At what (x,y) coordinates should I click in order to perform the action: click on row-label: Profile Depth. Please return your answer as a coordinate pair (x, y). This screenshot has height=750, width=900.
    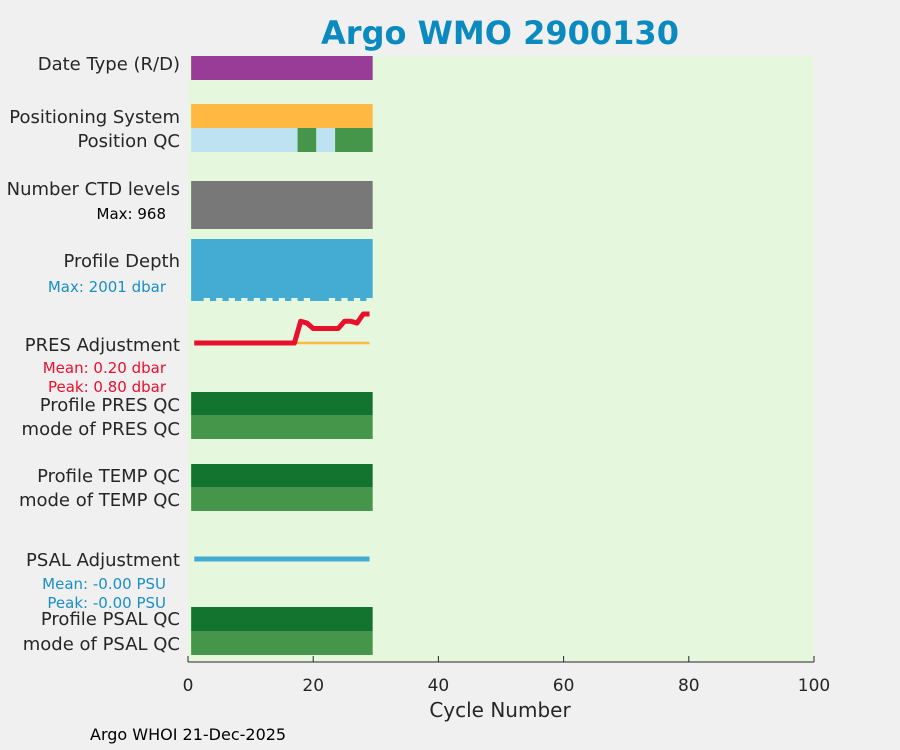
    Looking at the image, I should click on (121, 261).